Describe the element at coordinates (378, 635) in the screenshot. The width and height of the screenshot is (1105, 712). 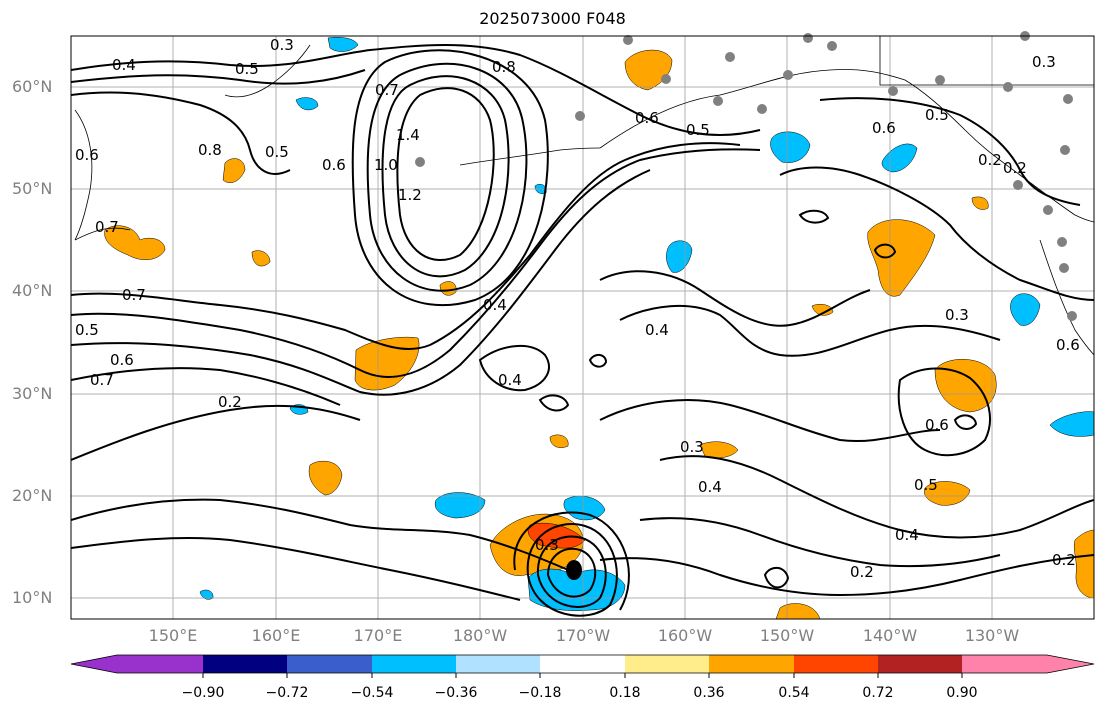
I see `lon-label: 170°E` at that location.